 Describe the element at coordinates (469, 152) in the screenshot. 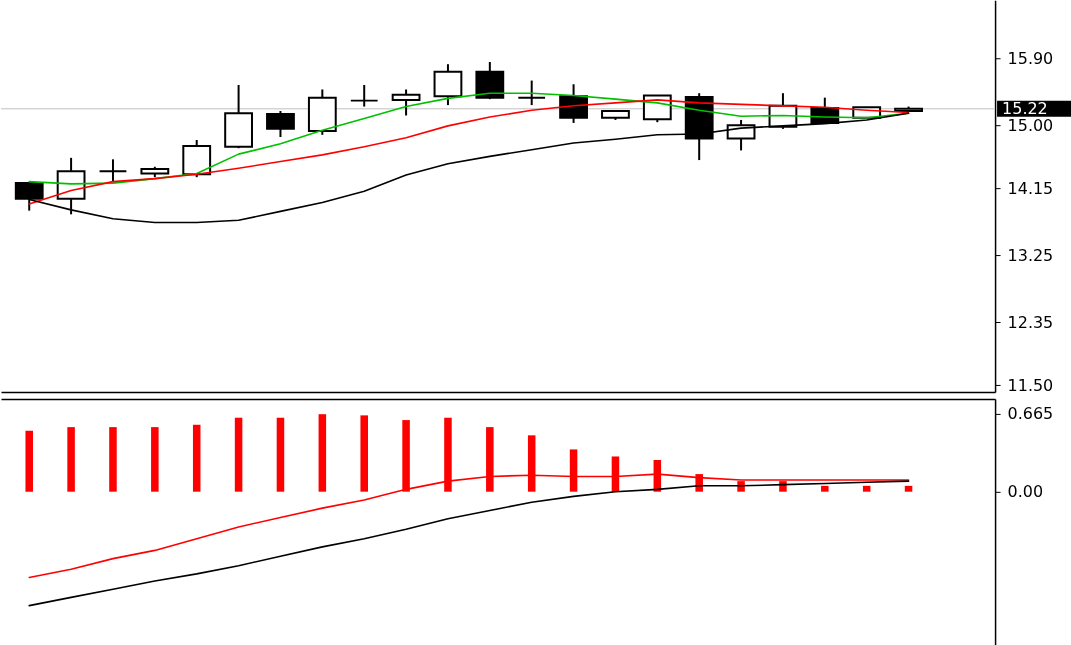

I see `line-series` at that location.